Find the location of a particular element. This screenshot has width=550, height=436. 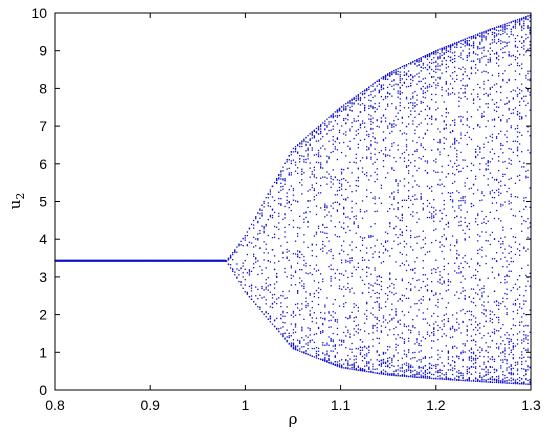

y-tick-label: 1 is located at coordinates (43, 352).